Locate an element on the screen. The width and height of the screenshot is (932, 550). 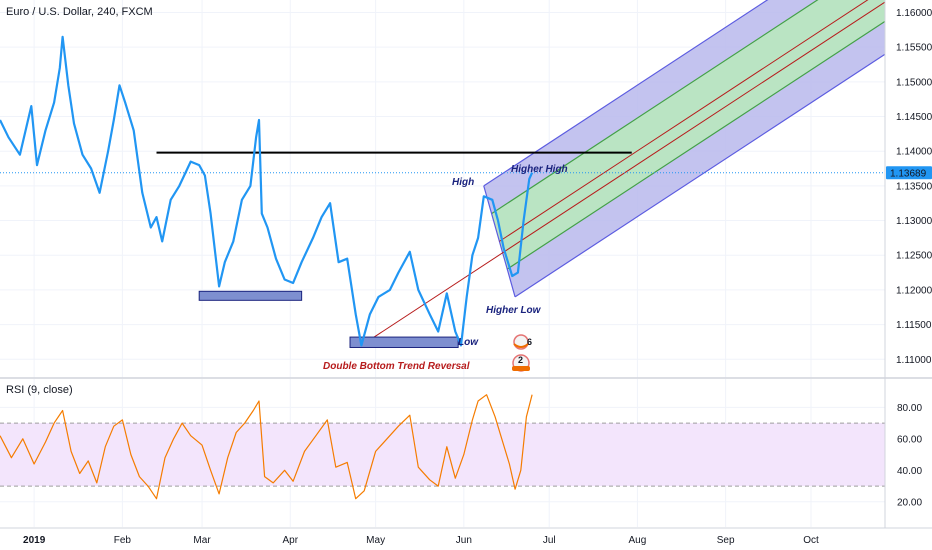
last-price-label: 1.13689 is located at coordinates (908, 173).